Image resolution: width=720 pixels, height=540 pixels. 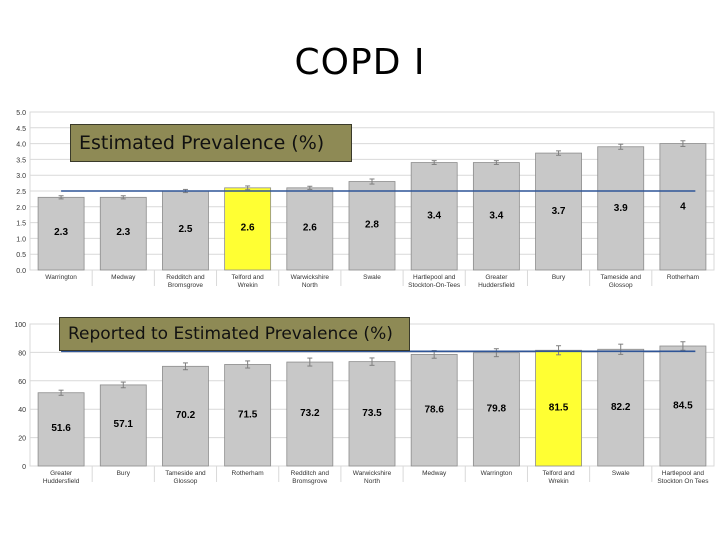 What do you see at coordinates (186, 415) in the screenshot?
I see `value-label: 70.2` at bounding box center [186, 415].